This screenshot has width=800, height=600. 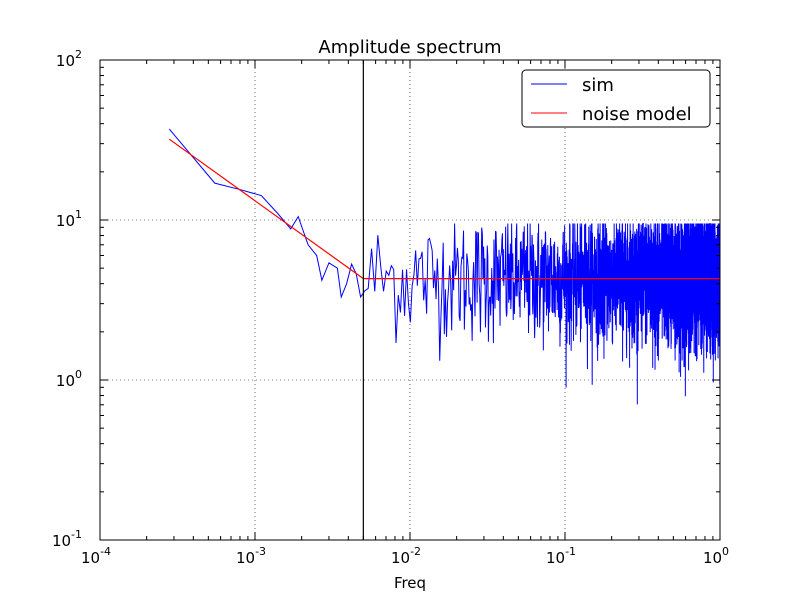 What do you see at coordinates (598, 85) in the screenshot?
I see `legend-label-sim: sim` at bounding box center [598, 85].